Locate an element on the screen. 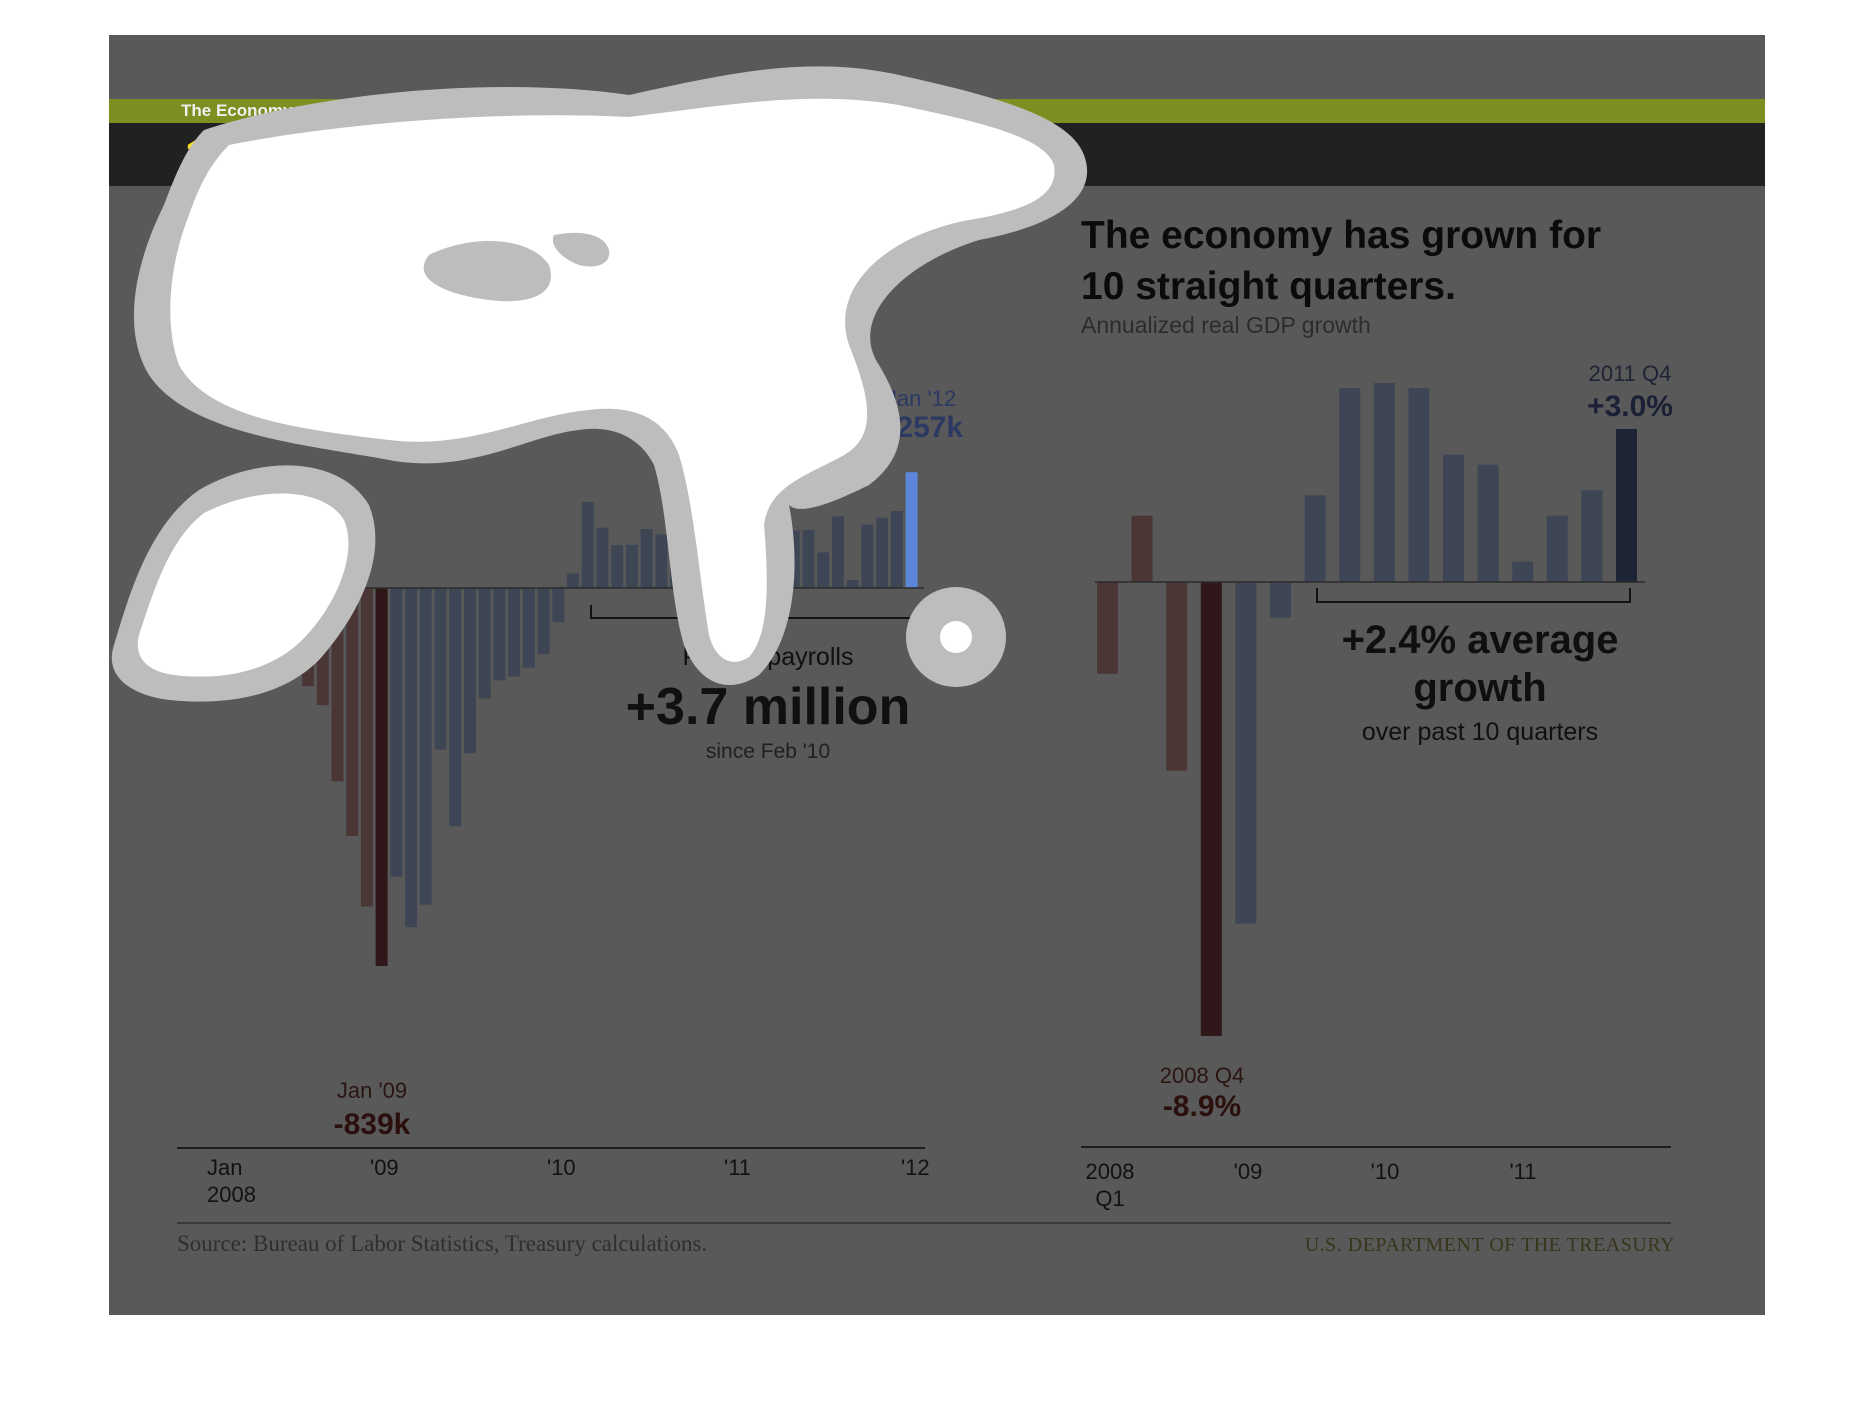  gdp-tick-label: Q1 is located at coordinates (1109, 1198).